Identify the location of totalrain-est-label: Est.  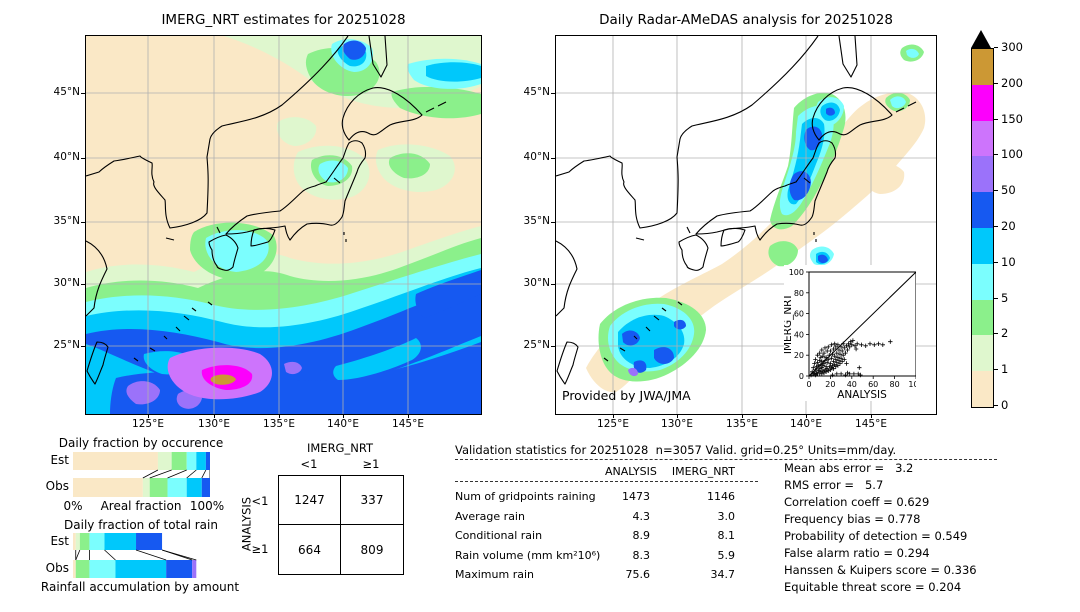
(59, 541).